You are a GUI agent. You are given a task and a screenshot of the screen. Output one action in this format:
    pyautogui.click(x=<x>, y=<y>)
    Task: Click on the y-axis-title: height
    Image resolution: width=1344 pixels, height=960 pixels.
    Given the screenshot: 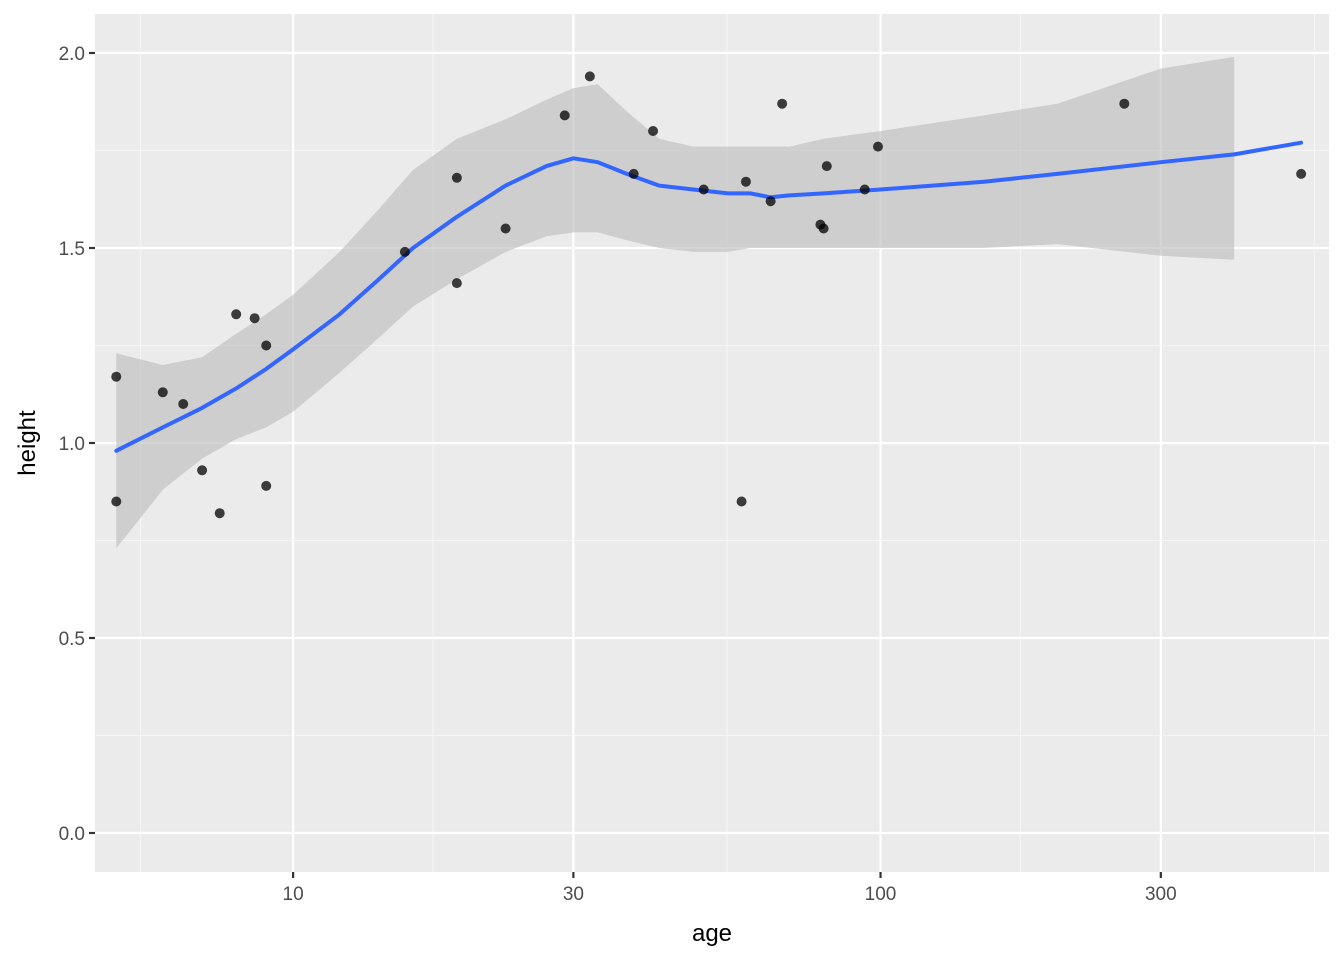 What is the action you would take?
    pyautogui.click(x=27, y=443)
    